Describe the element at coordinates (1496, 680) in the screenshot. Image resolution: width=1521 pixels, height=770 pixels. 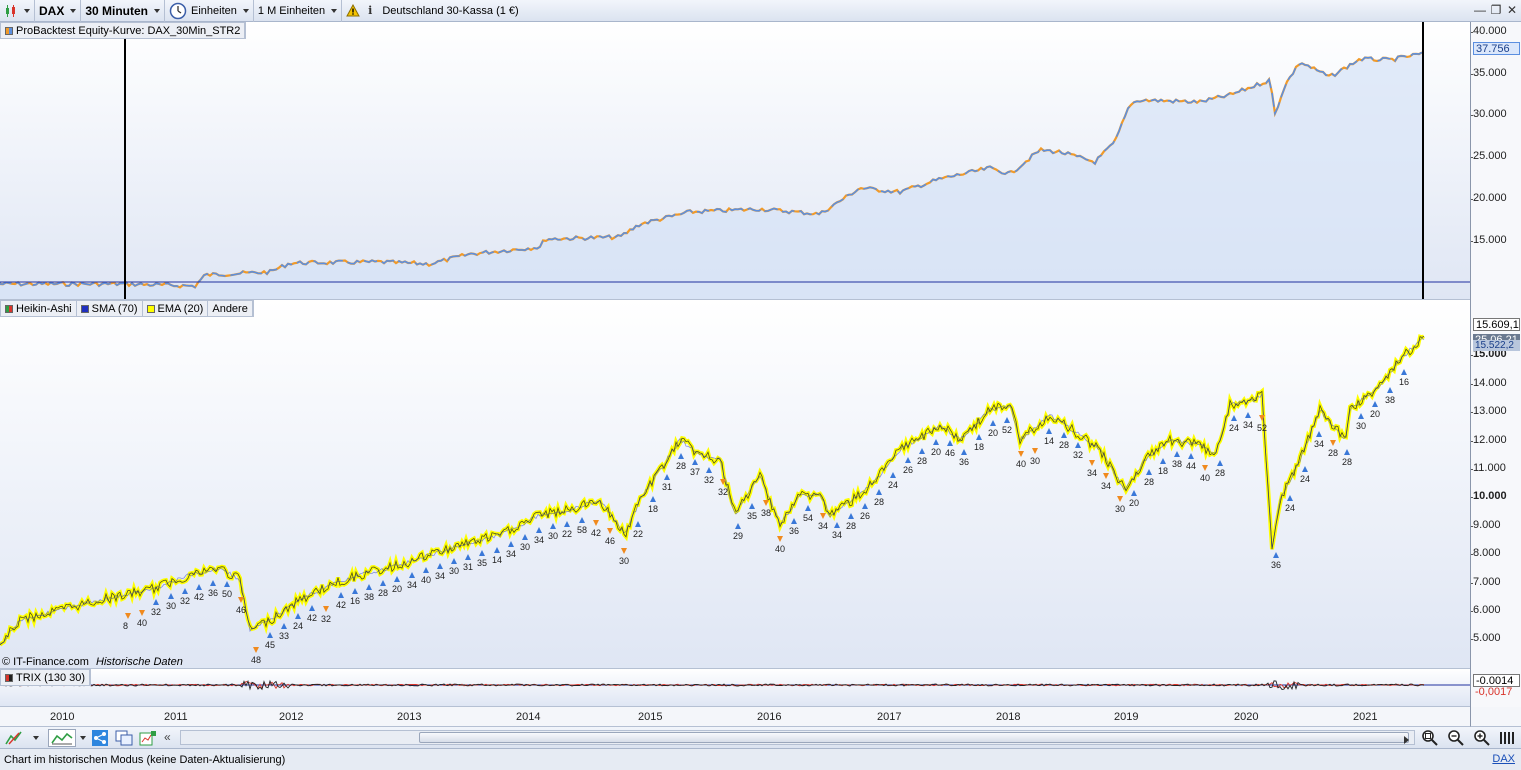
I see `trix-value-tag: -0.0014` at that location.